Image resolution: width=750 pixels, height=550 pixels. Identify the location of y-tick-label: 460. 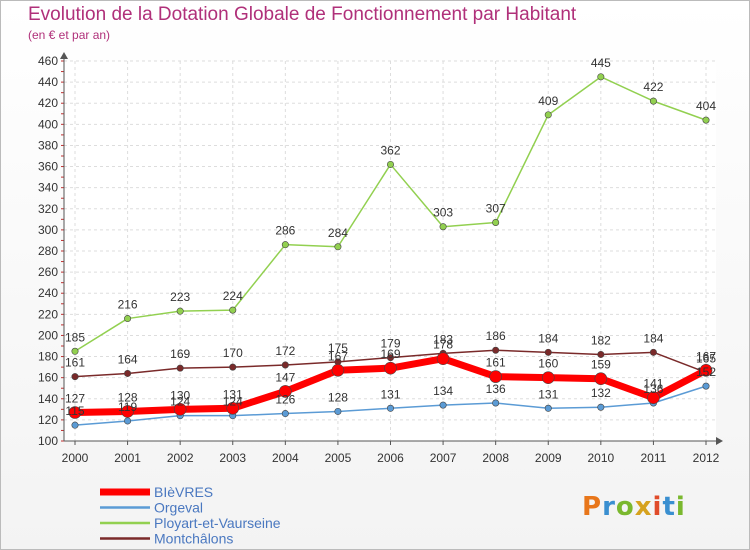
(48, 61).